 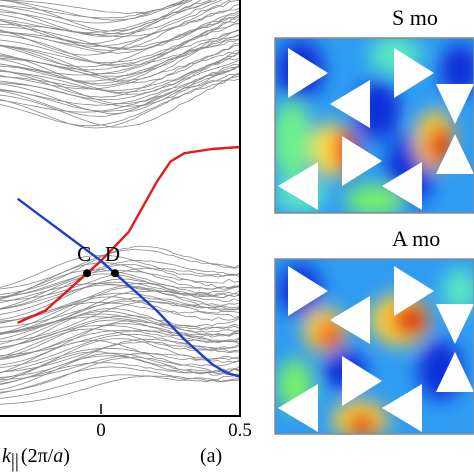 I want to click on x-axis-label: k|| (2π/a), so click(x=36, y=458).